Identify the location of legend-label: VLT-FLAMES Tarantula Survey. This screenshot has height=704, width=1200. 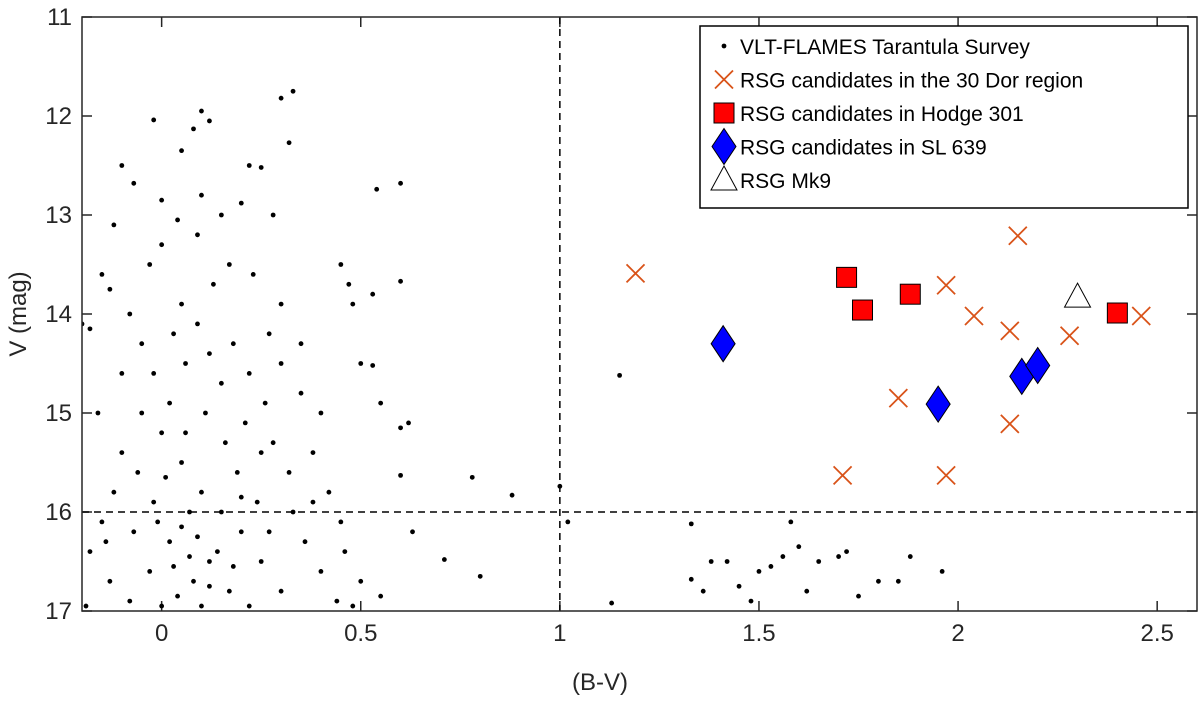
(885, 47).